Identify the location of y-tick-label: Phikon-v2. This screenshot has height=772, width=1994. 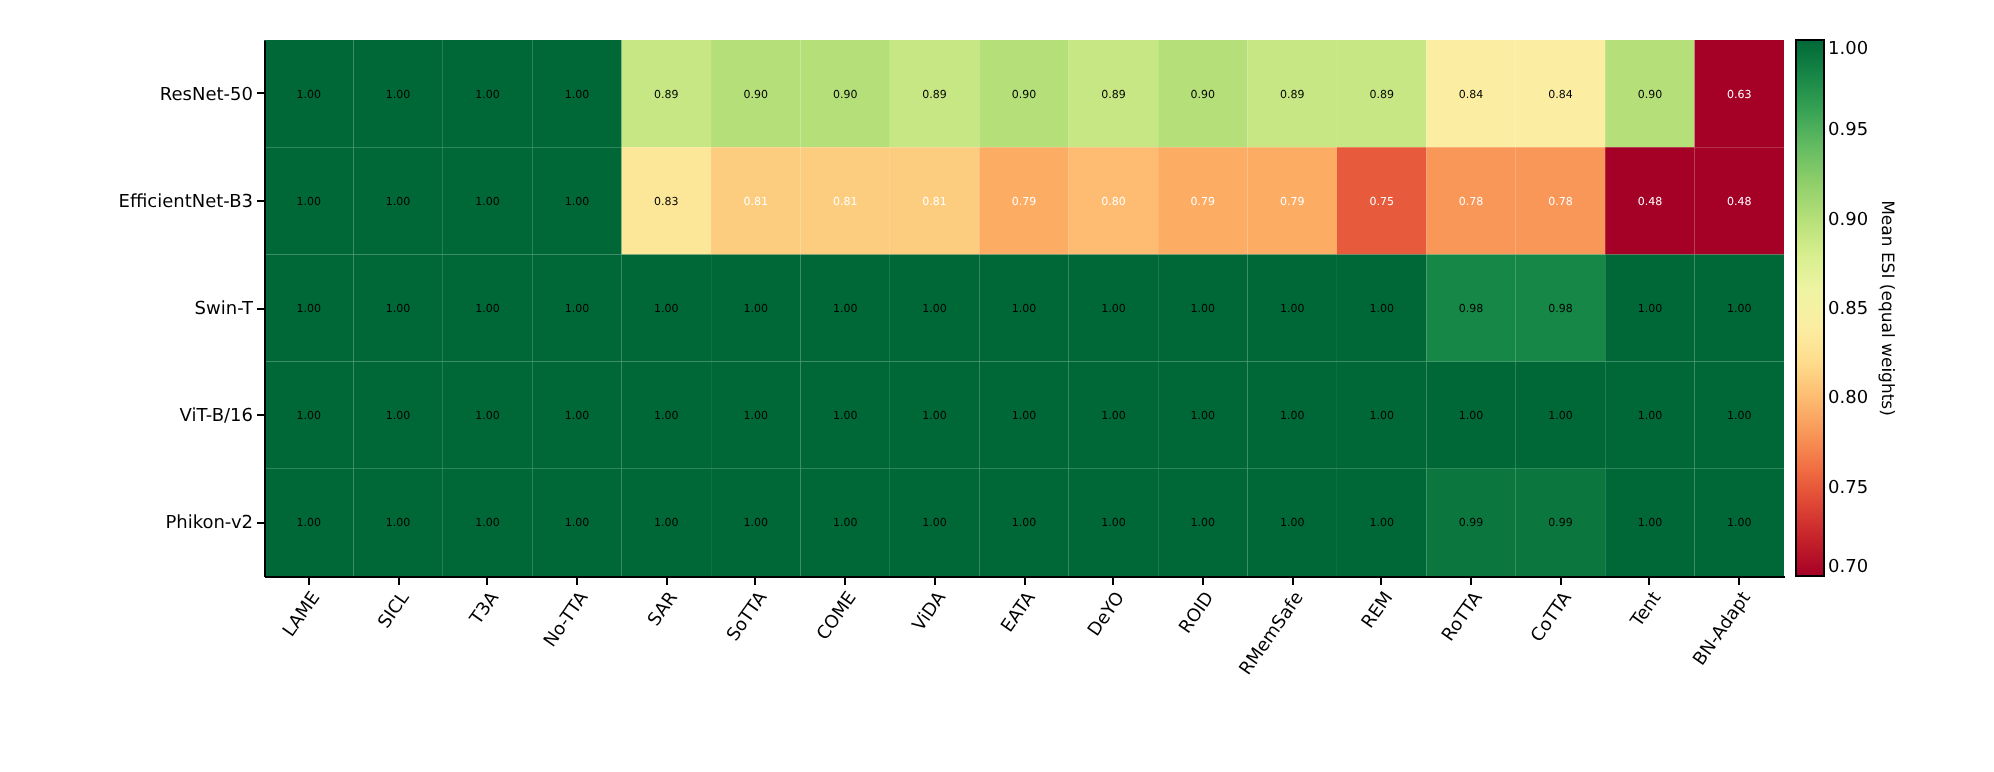
(209, 524).